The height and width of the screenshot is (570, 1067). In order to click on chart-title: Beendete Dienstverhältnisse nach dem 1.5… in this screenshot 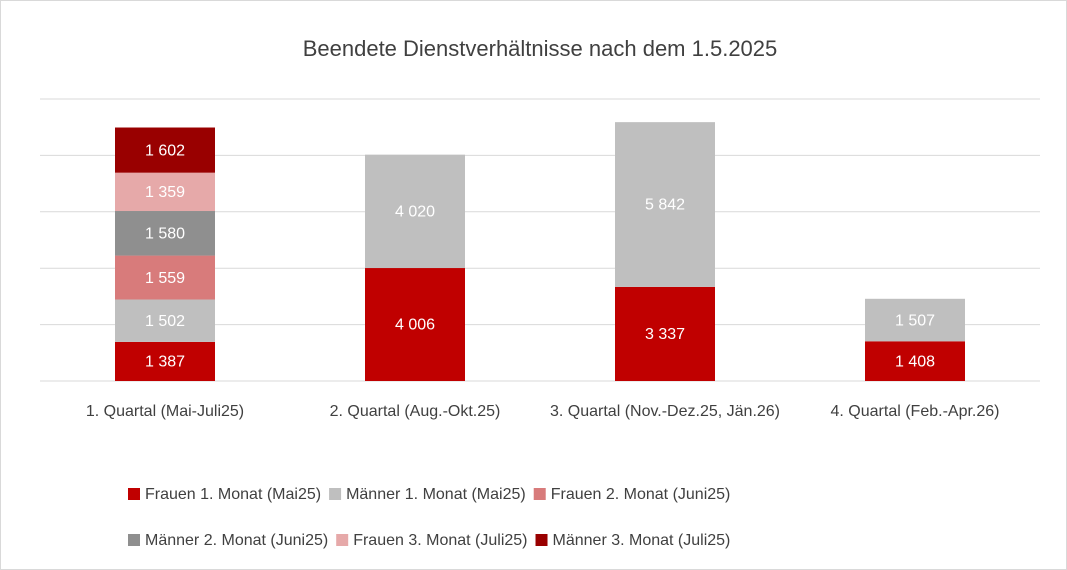, I will do `click(540, 48)`.